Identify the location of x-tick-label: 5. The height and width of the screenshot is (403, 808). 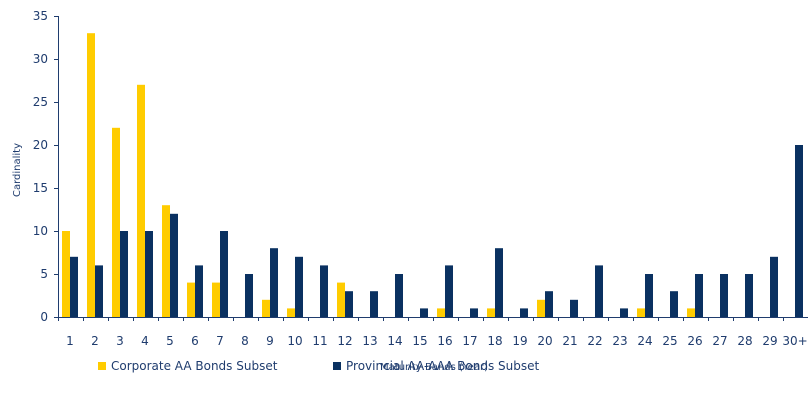
(170, 341).